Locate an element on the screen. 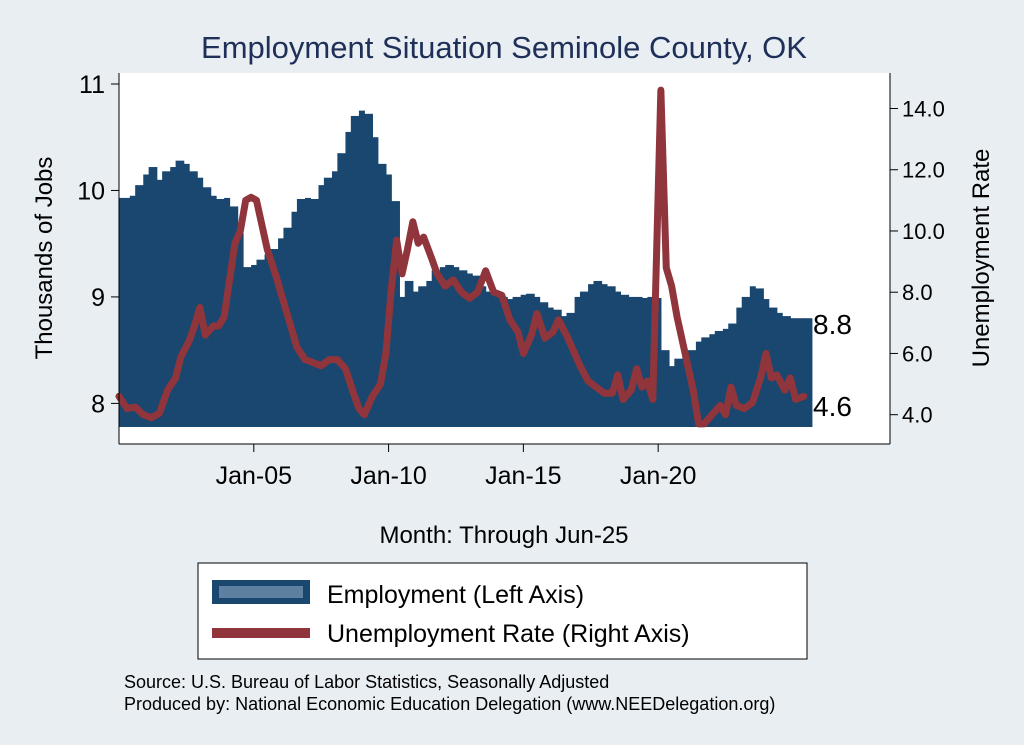 The image size is (1024, 745). x-tick-label: Jan-20 is located at coordinates (658, 476).